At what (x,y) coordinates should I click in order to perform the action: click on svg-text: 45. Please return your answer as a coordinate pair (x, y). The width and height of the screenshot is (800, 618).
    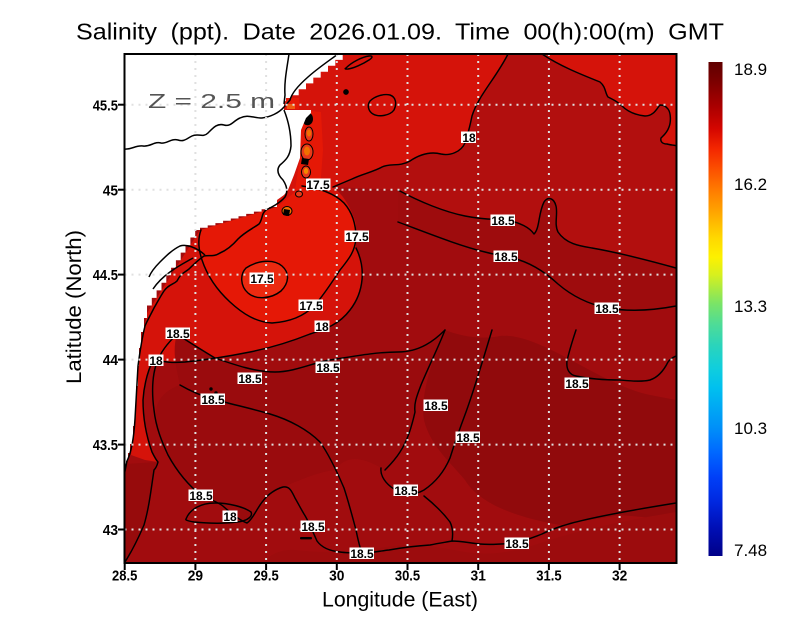
    Looking at the image, I should click on (110, 190).